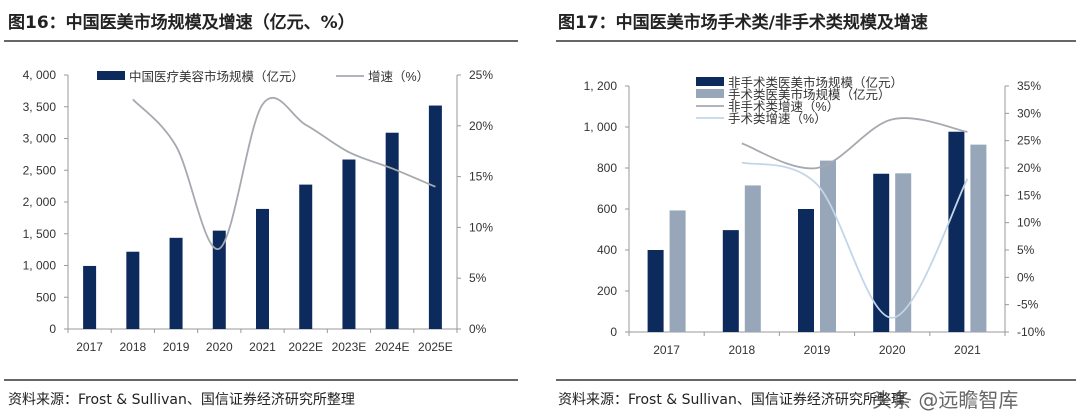 Image resolution: width=1080 pixels, height=419 pixels. Describe the element at coordinates (613, 332) in the screenshot. I see `fig17-left-tick-label: 0` at that location.